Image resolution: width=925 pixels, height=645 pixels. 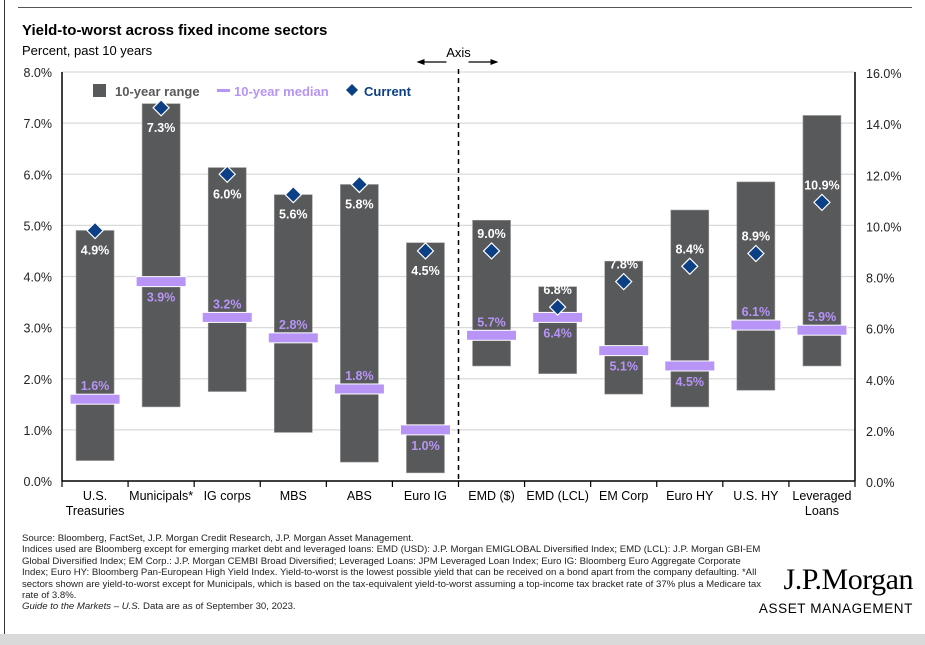 I want to click on x-axis-category-label: MBS, so click(x=293, y=496).